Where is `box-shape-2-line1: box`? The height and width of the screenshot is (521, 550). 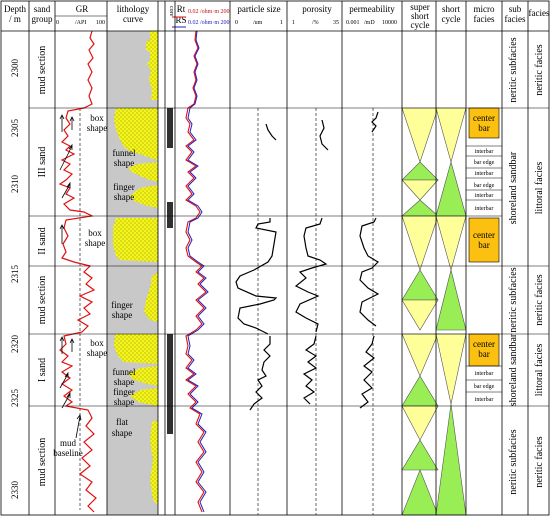
box-shape-2-line1: box is located at coordinates (95, 233).